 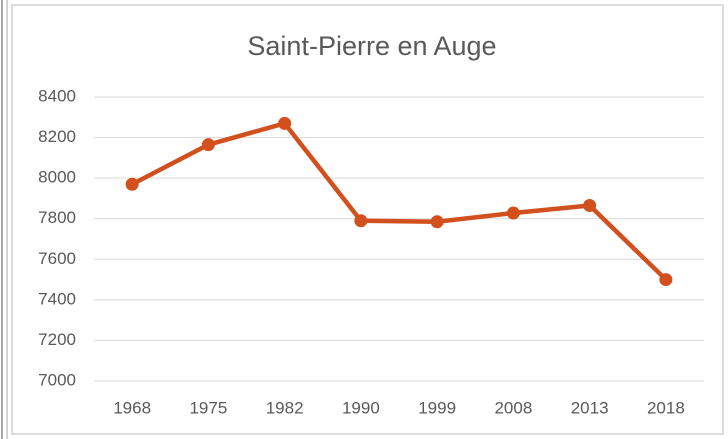 What do you see at coordinates (57, 298) in the screenshot?
I see `y-tick-label: 7400` at bounding box center [57, 298].